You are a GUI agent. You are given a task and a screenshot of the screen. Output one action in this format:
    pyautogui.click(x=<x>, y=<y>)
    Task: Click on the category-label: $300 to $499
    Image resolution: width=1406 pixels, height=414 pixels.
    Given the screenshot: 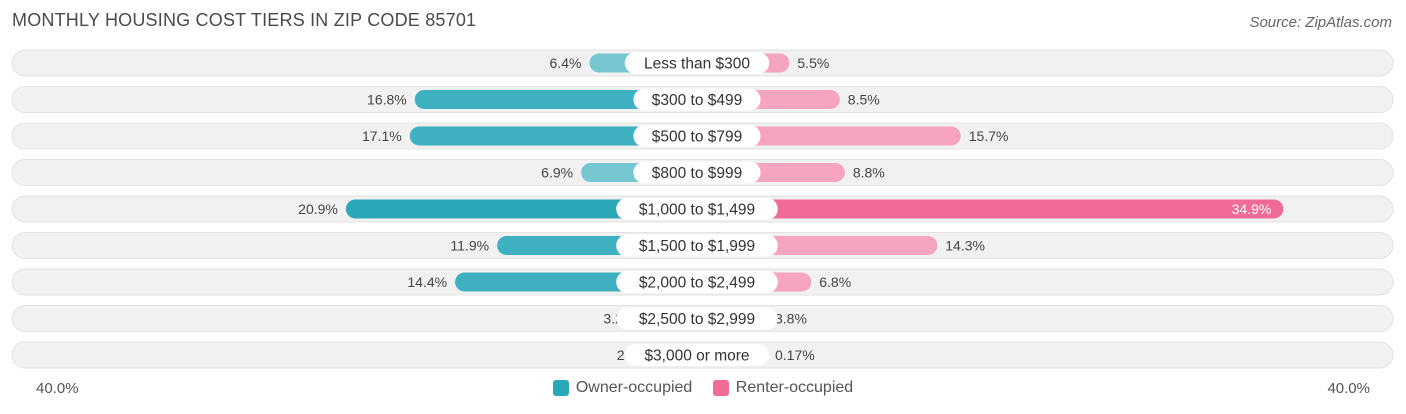 What is the action you would take?
    pyautogui.click(x=697, y=100)
    